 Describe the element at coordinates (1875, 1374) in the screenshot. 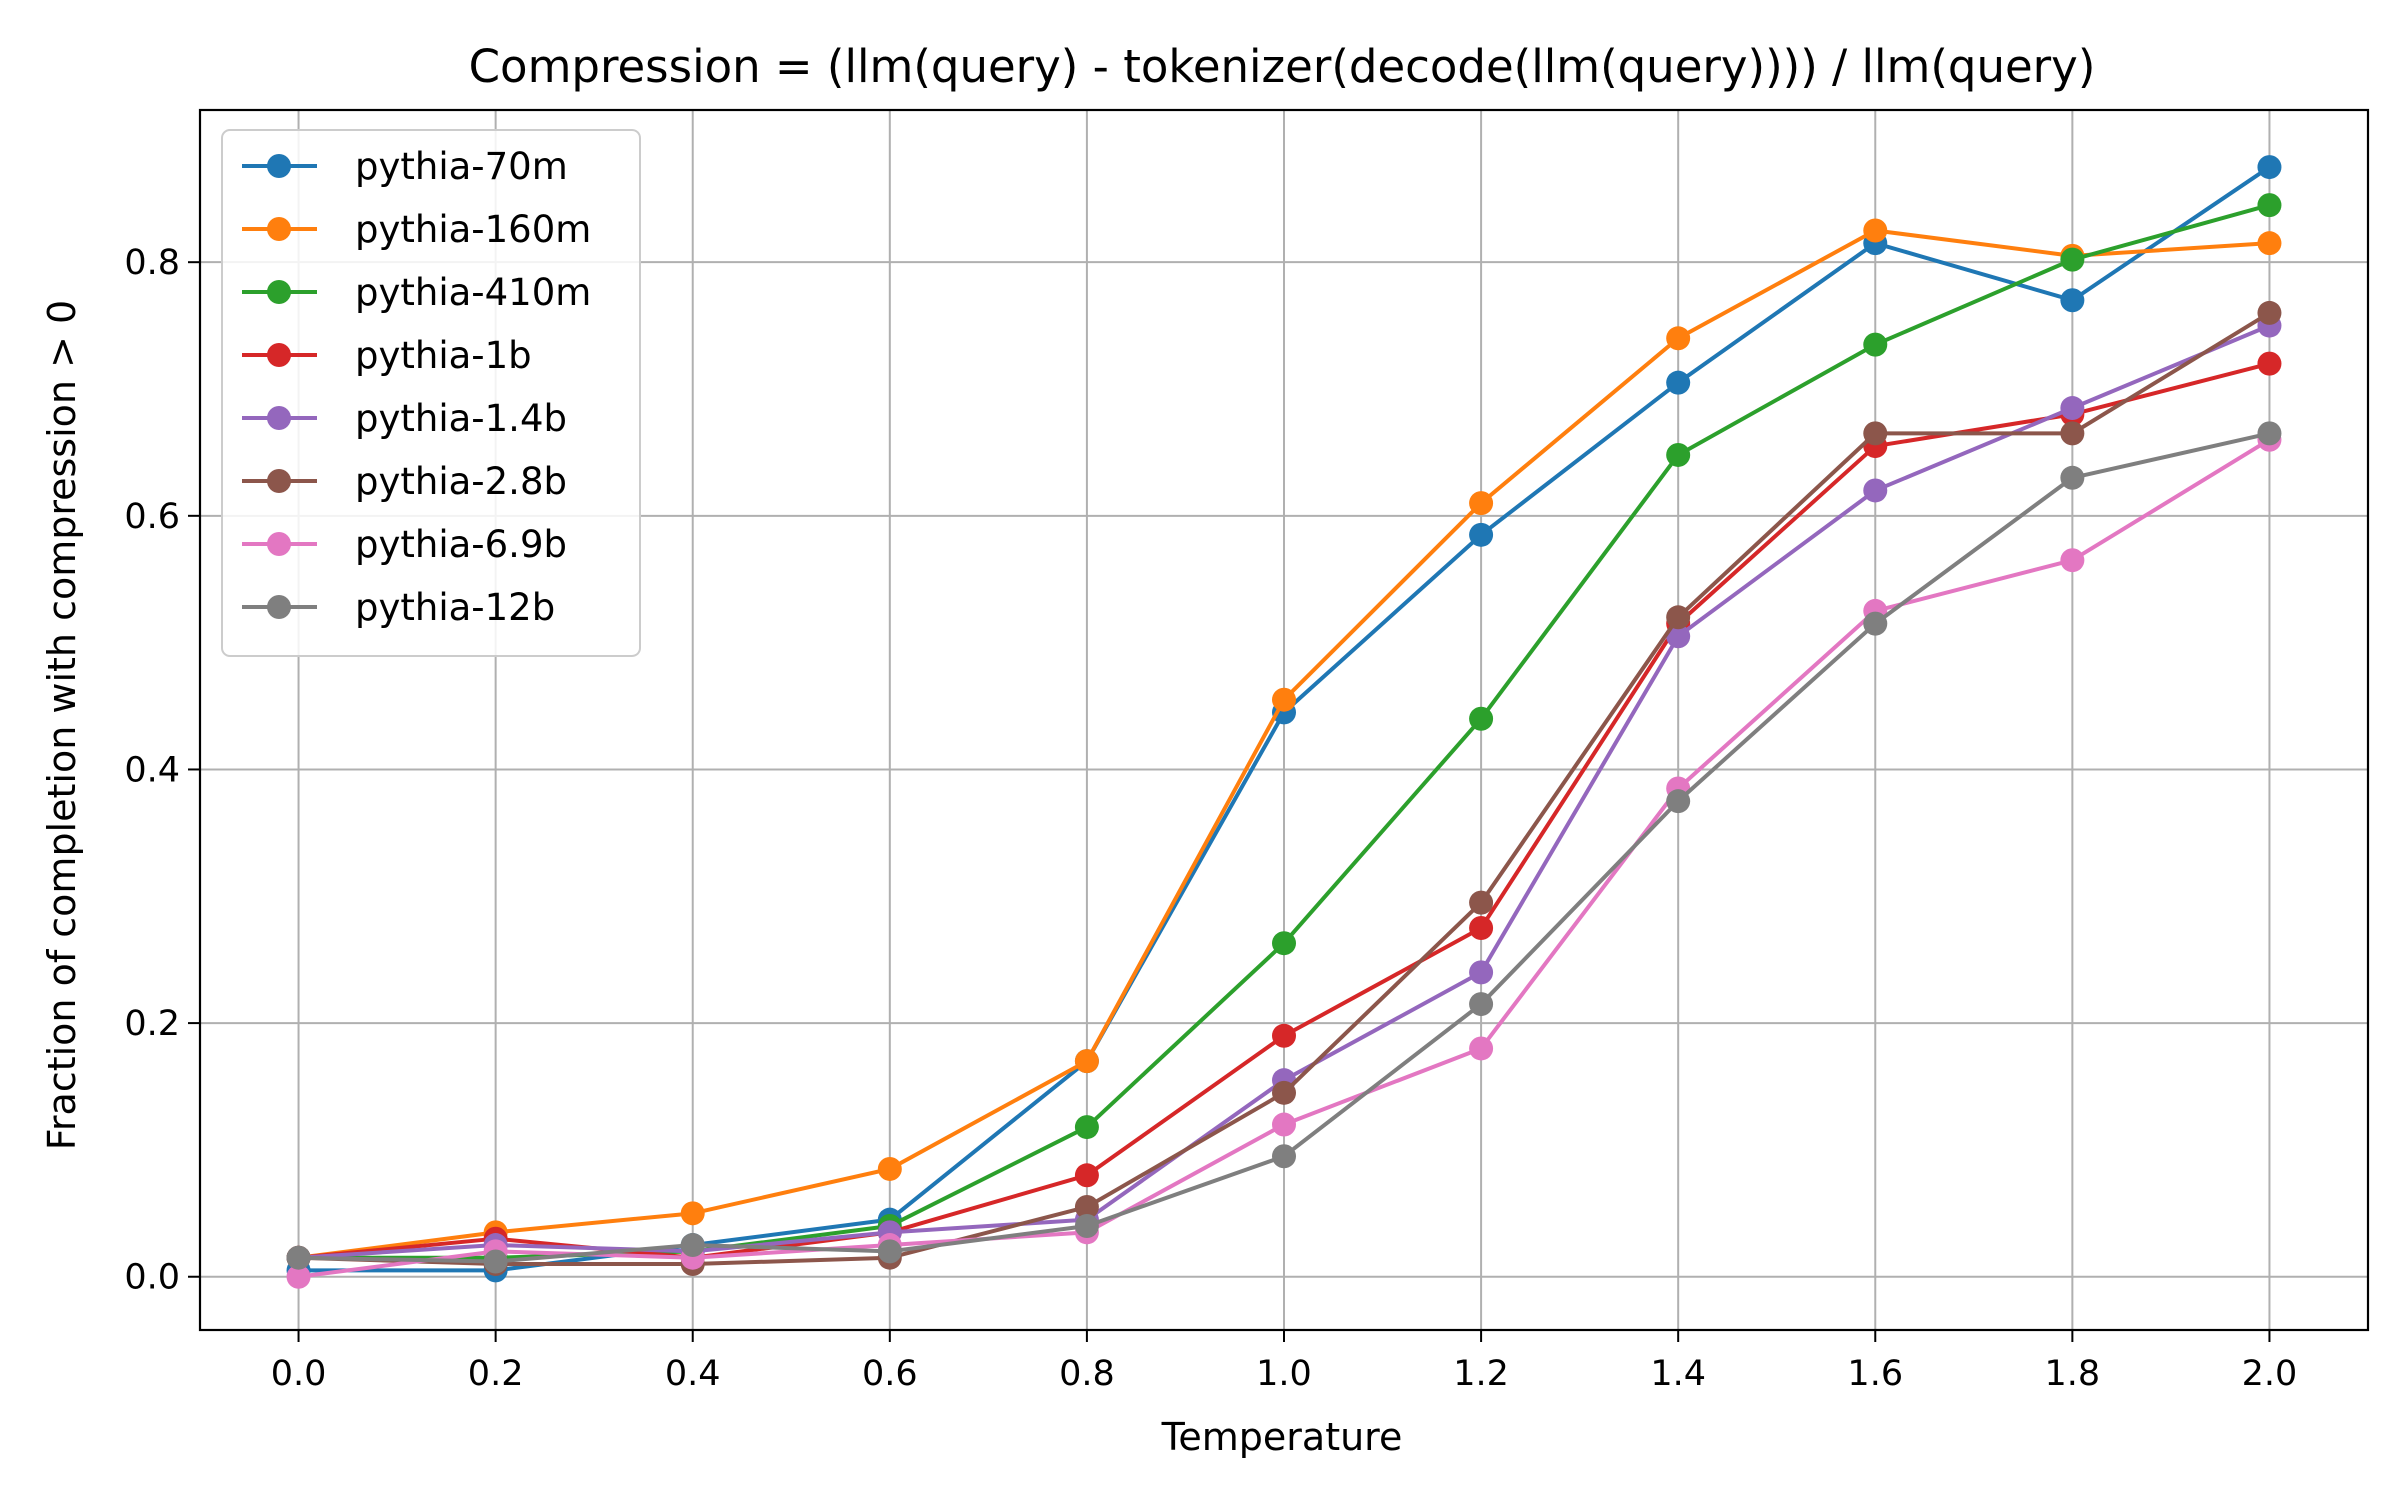

I see `x-tick-label: 1.6` at that location.